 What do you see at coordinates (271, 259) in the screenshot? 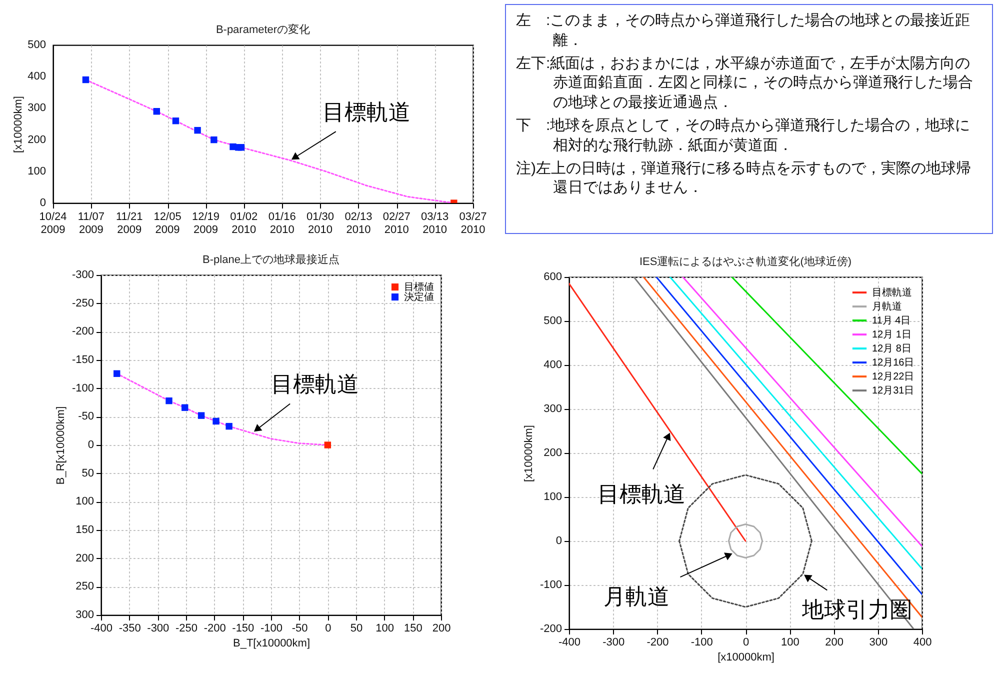
I see `chart-title: B-plane上での地球最接近点` at bounding box center [271, 259].